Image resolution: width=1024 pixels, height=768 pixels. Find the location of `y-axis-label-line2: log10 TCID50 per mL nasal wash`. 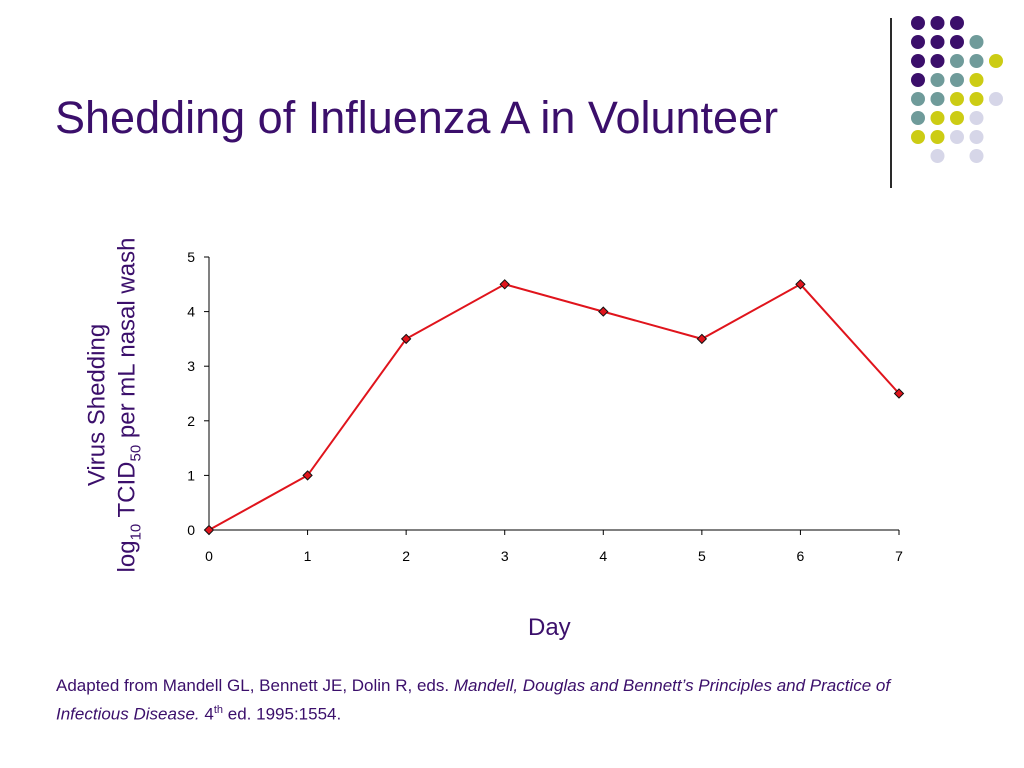

y-axis-label-line2: log10 TCID50 per mL nasal wash is located at coordinates (132, 405).